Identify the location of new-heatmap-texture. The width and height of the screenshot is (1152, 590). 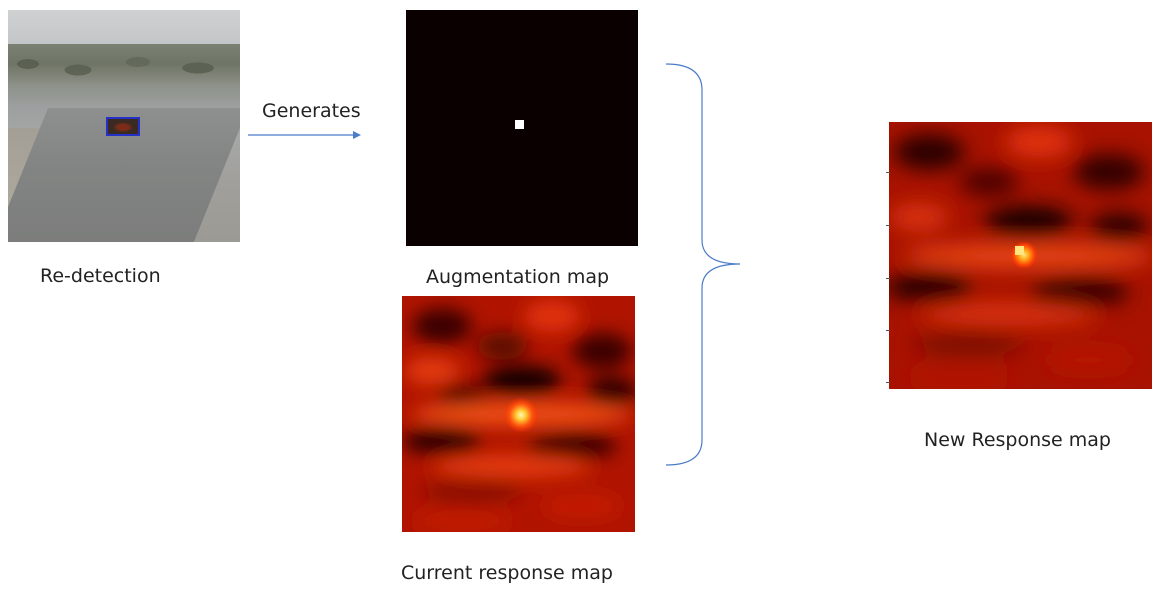
(1020, 255).